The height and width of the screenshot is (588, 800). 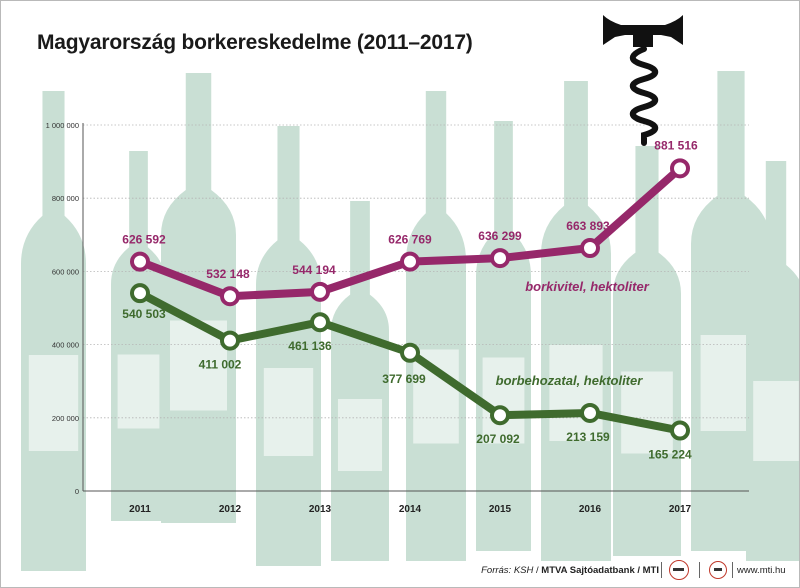 I want to click on data-label: 165 224, so click(x=670, y=455).